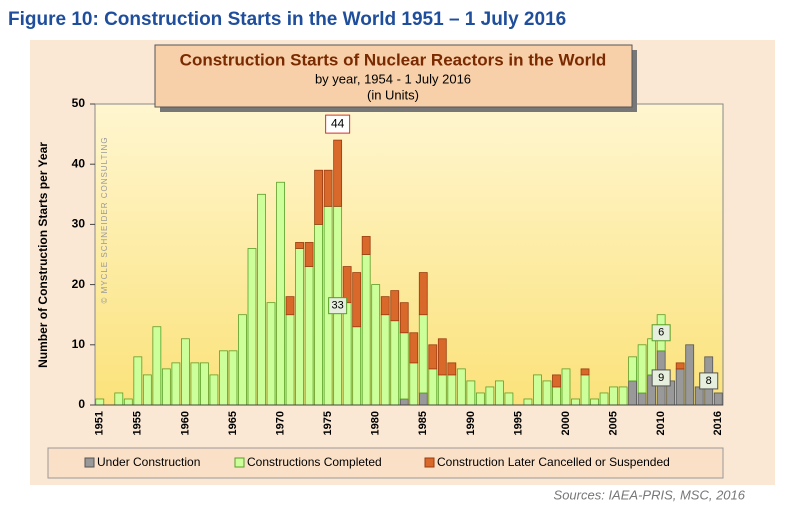 This screenshot has width=786, height=528. What do you see at coordinates (233, 423) in the screenshot?
I see `x-tick-label: 1965` at bounding box center [233, 423].